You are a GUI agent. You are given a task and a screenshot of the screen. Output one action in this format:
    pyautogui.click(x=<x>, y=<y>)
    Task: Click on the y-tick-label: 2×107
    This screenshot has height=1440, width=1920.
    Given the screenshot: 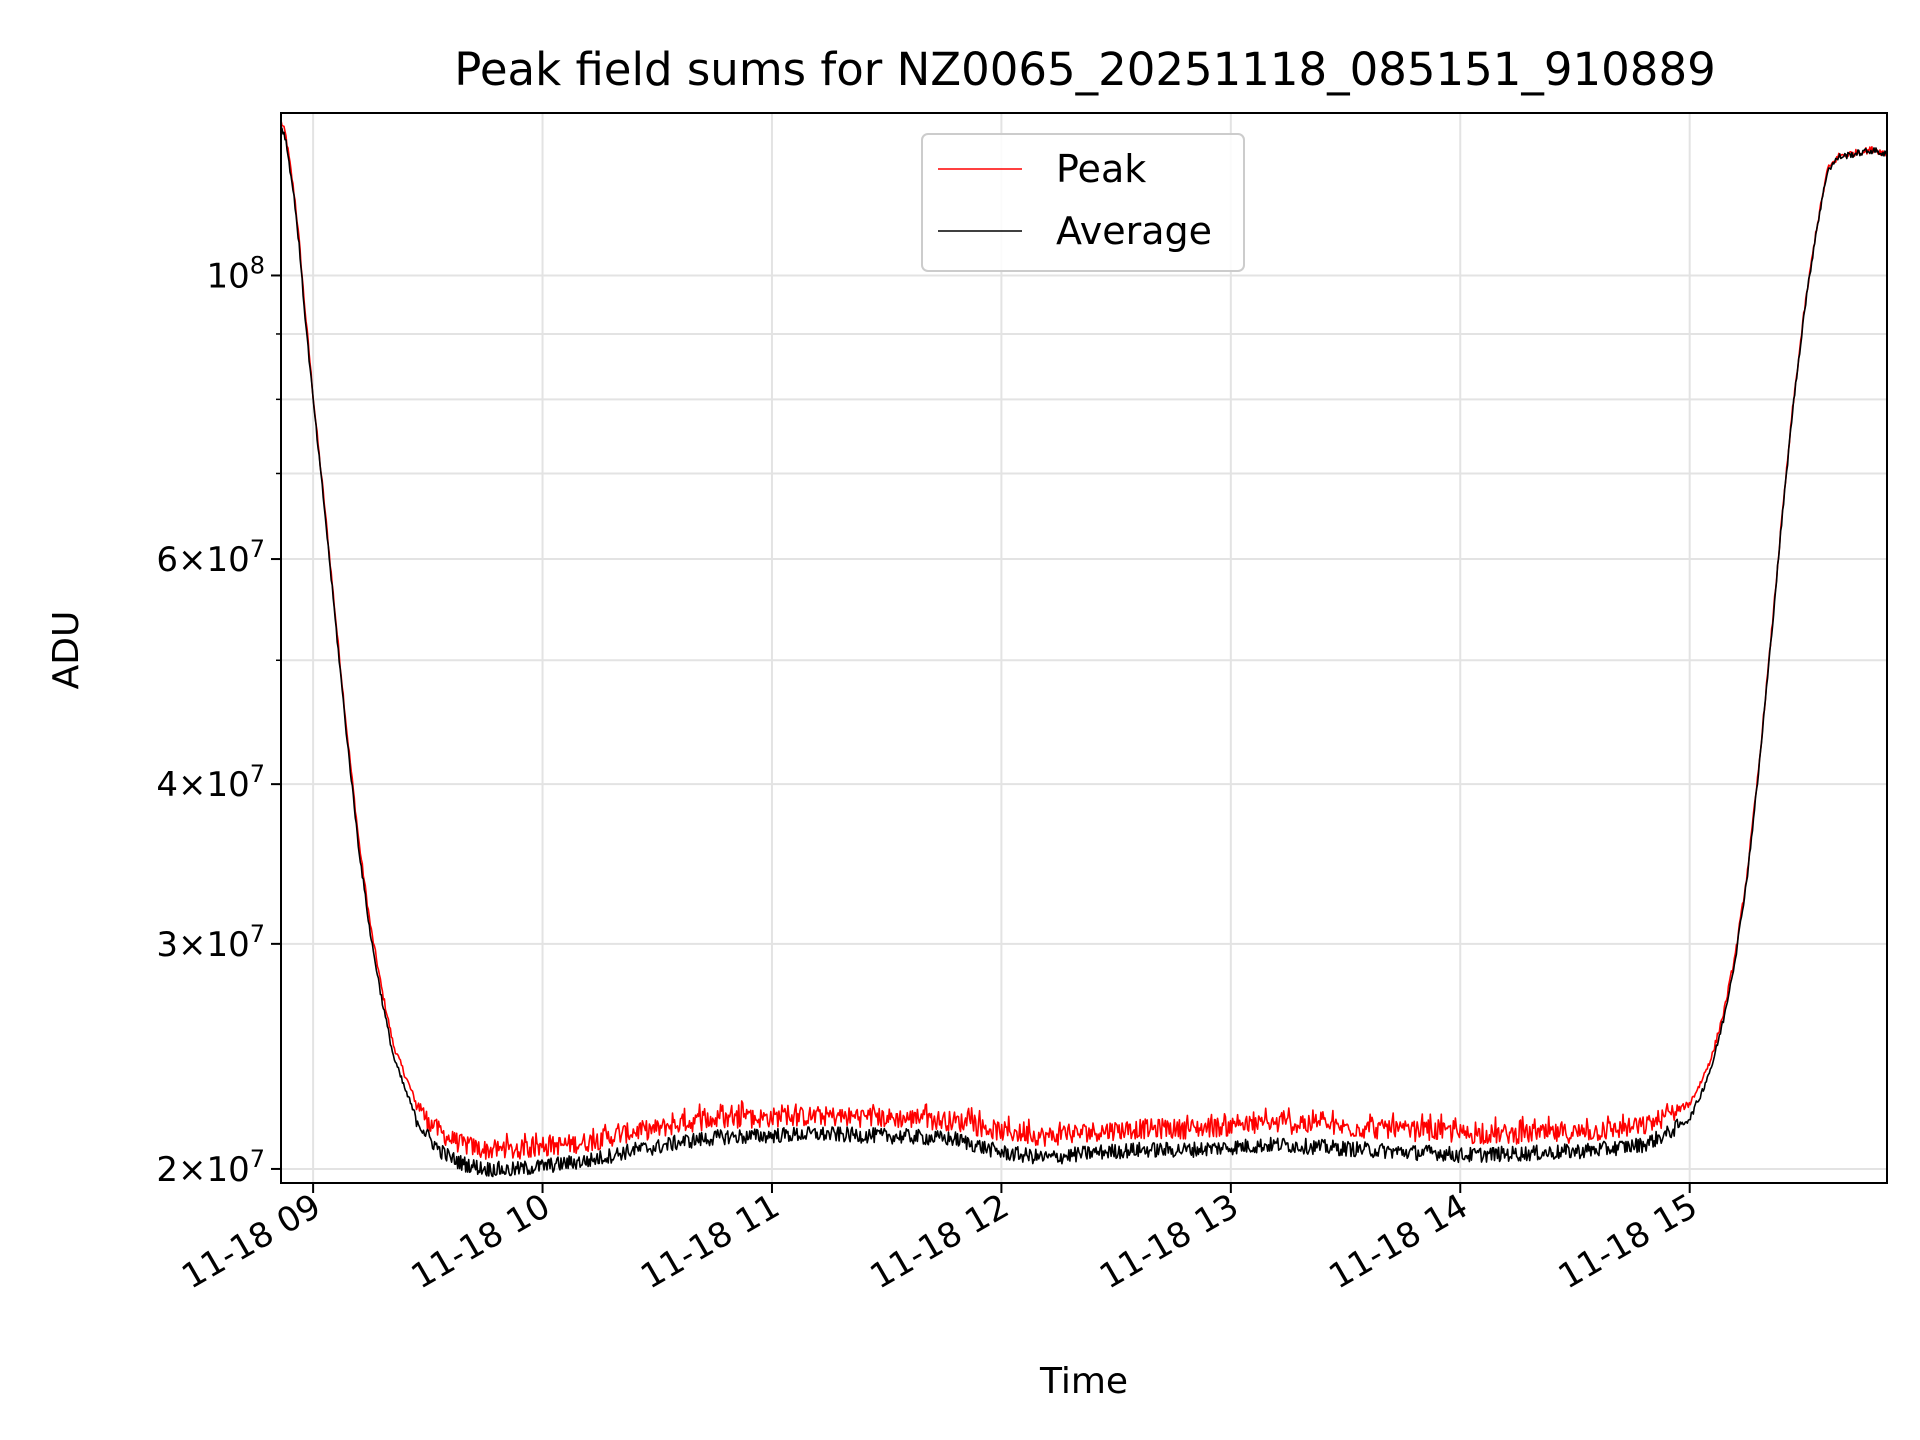 What is the action you would take?
    pyautogui.click(x=210, y=1167)
    